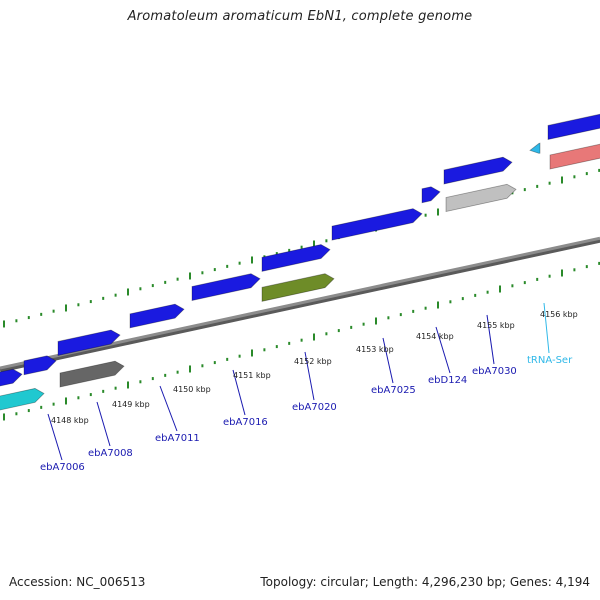 The height and width of the screenshot is (600, 600). What do you see at coordinates (77, 582) in the screenshot?
I see `accession-text: Accession: NC_006513` at bounding box center [77, 582].